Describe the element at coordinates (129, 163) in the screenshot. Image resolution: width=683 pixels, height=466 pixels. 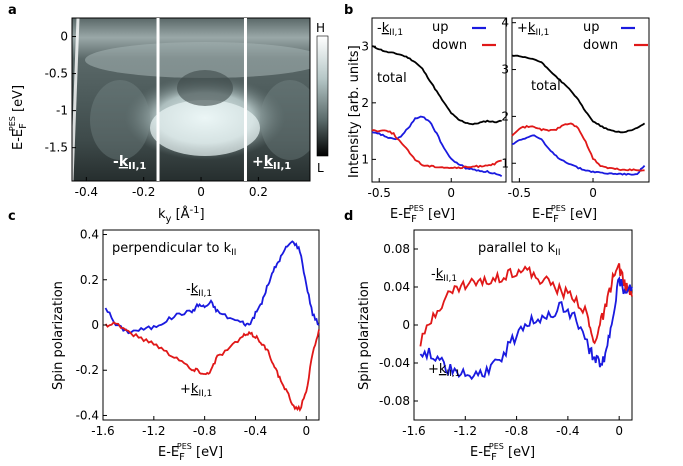
I see `marker-minus-label: -kII,1` at that location.